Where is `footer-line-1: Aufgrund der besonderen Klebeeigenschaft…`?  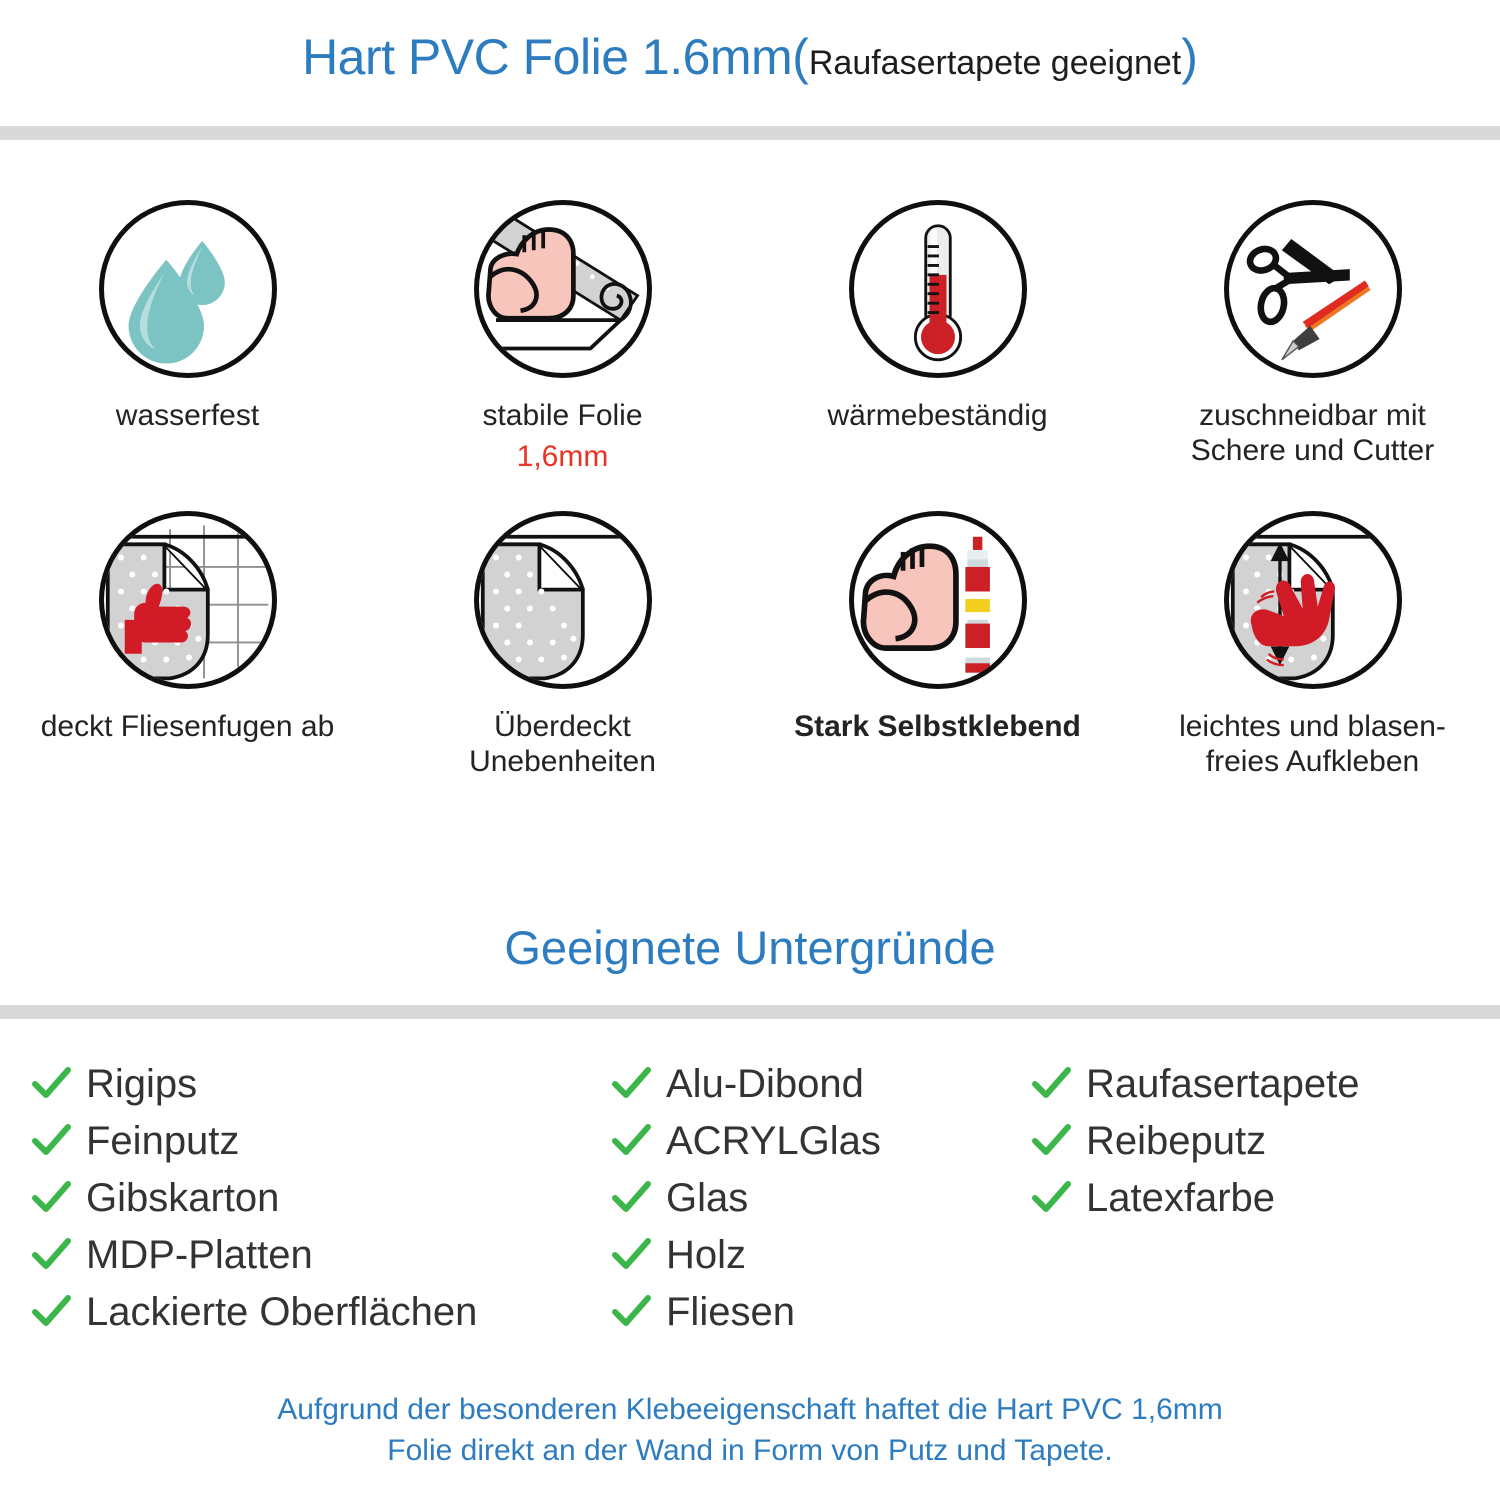
footer-line-1: Aufgrund der besonderen Klebeeigenschaft… is located at coordinates (750, 1409).